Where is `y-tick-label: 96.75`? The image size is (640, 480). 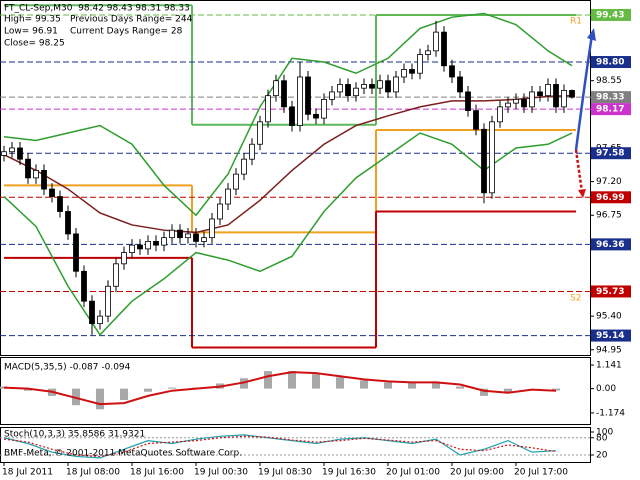 y-tick-label: 96.75 is located at coordinates (609, 216).